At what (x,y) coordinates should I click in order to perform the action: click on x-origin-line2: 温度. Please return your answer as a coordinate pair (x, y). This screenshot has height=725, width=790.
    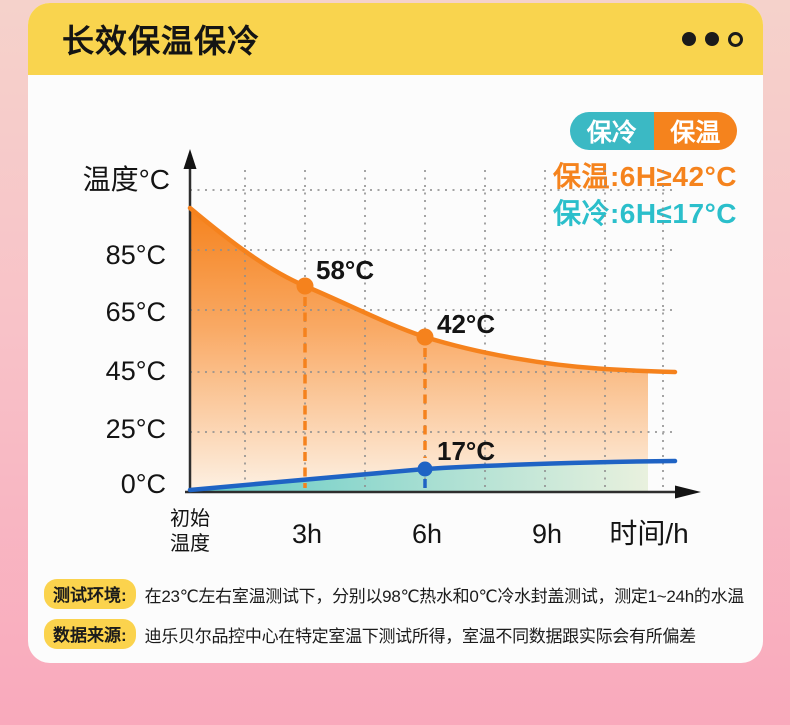
    Looking at the image, I should click on (190, 543).